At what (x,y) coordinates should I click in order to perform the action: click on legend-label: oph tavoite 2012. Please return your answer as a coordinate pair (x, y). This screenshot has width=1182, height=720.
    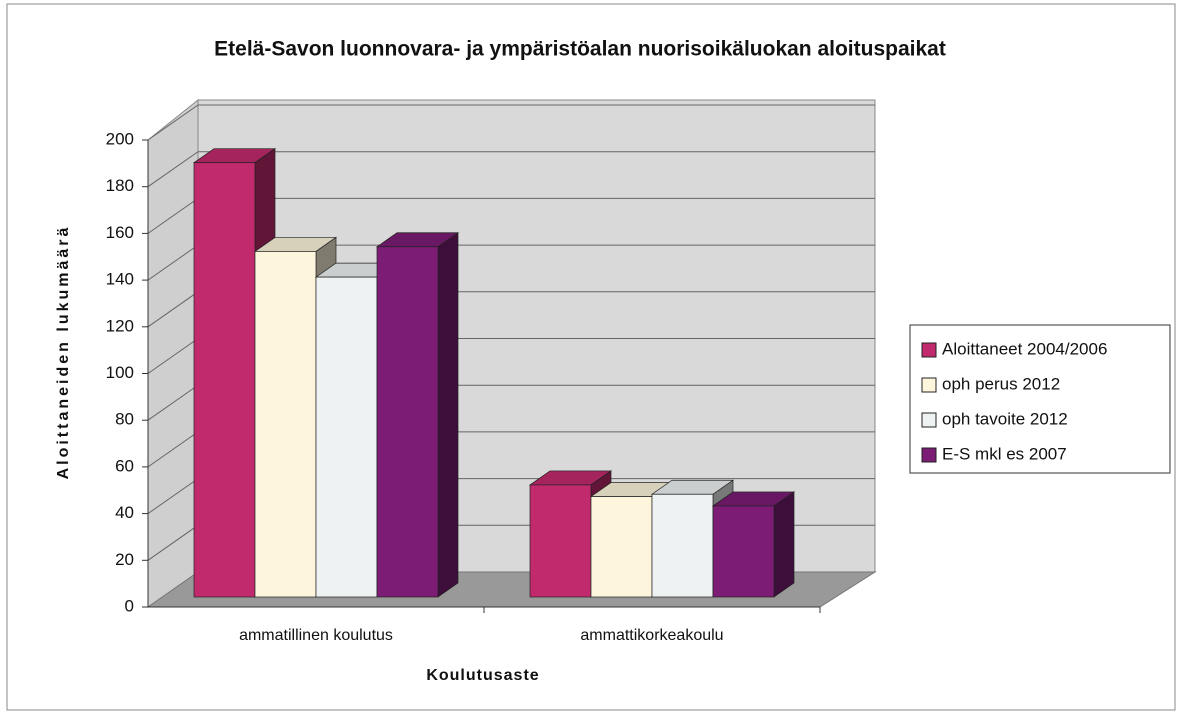
    Looking at the image, I should click on (1005, 418).